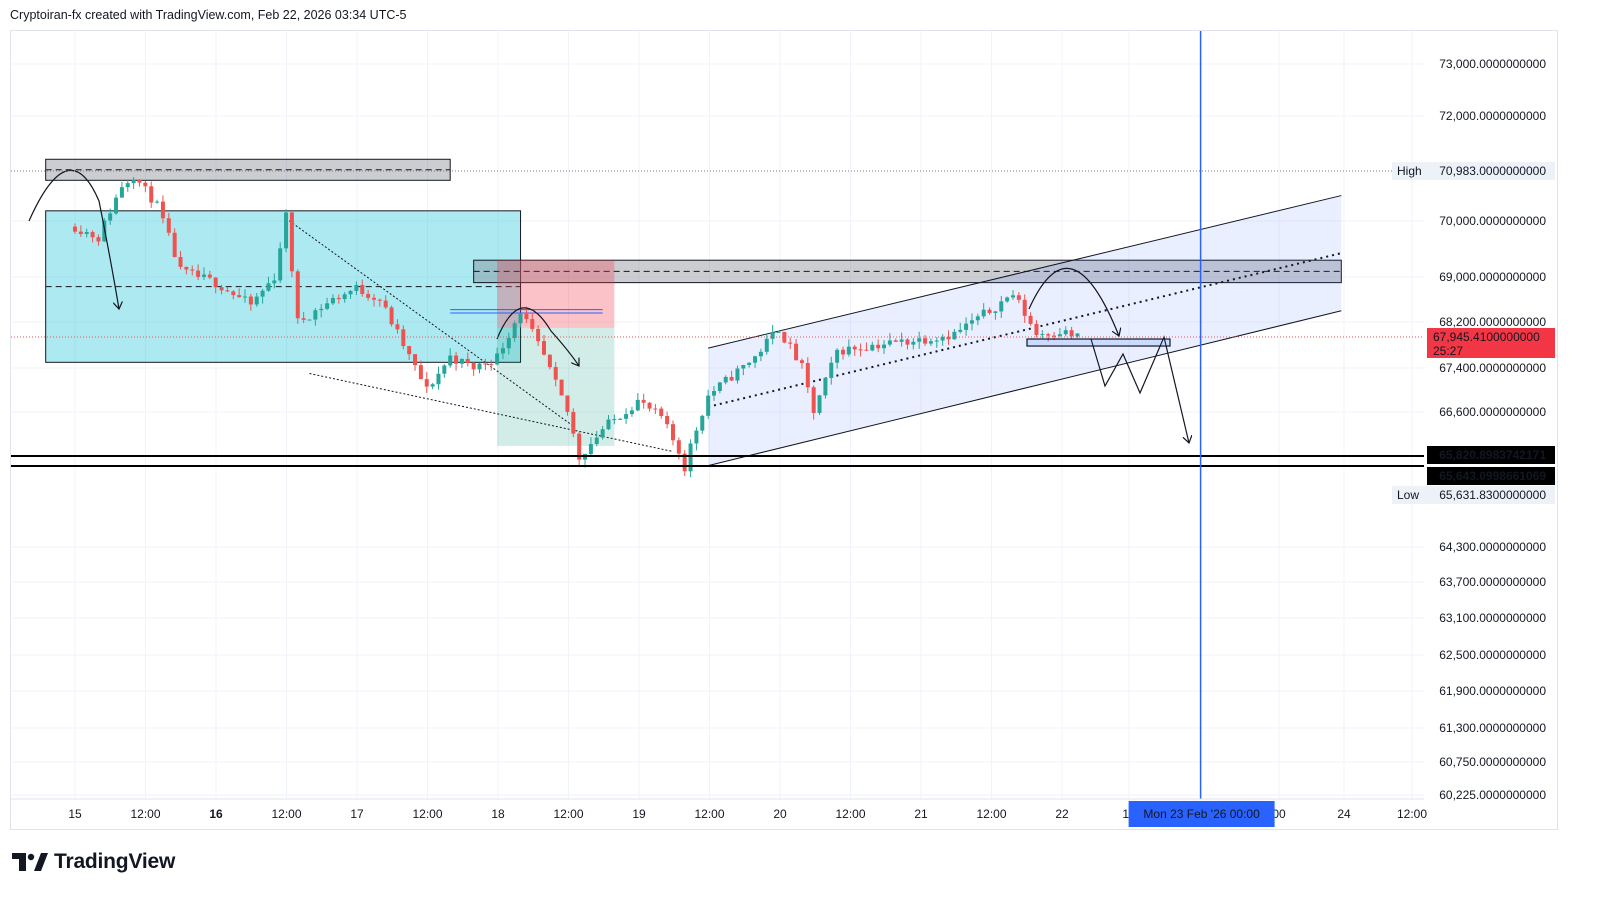 The image size is (1605, 913). What do you see at coordinates (93, 862) in the screenshot?
I see `tradingview-logo: TradingView` at bounding box center [93, 862].